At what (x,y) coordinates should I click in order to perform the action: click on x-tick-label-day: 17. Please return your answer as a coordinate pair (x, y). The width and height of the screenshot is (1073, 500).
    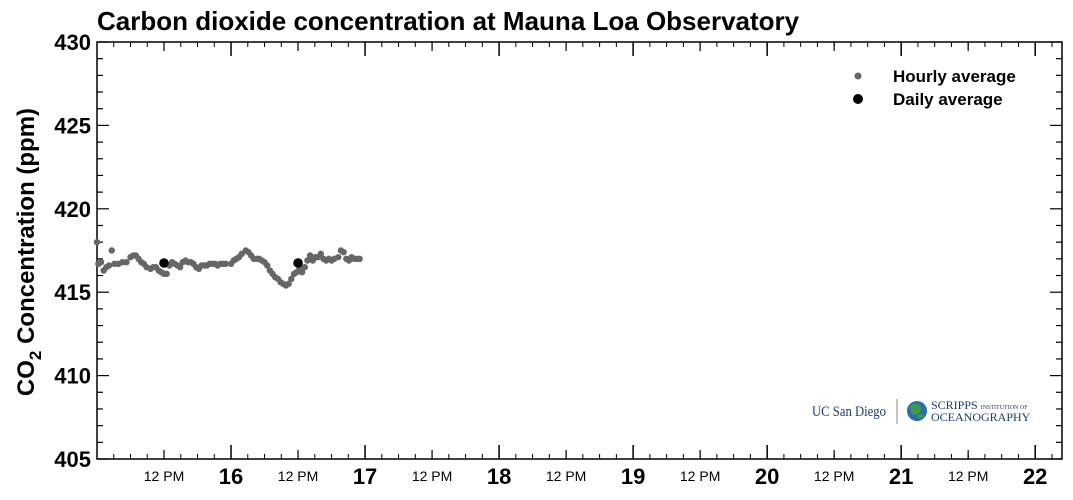
    Looking at the image, I should click on (365, 476).